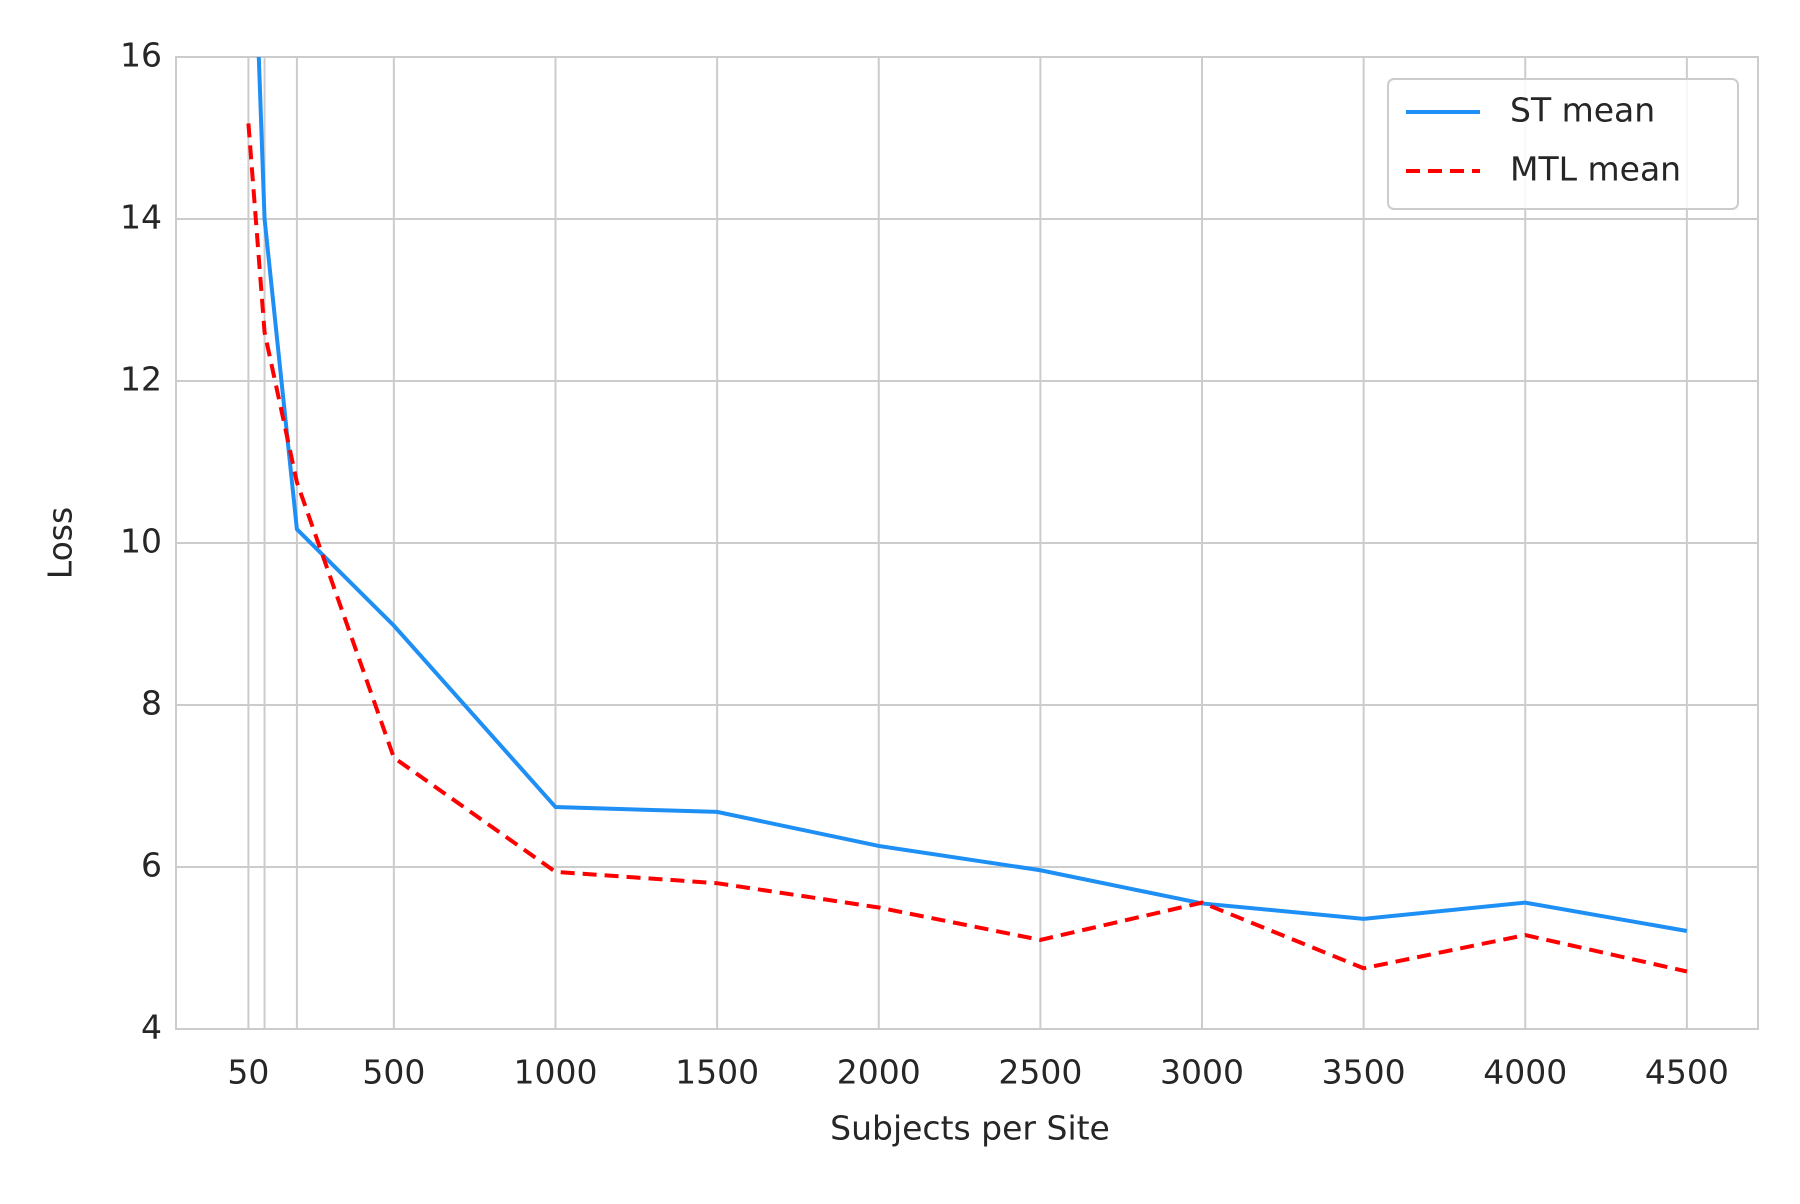 The image size is (1800, 1204). What do you see at coordinates (1525, 1072) in the screenshot?
I see `x-tick-label: 4000` at bounding box center [1525, 1072].